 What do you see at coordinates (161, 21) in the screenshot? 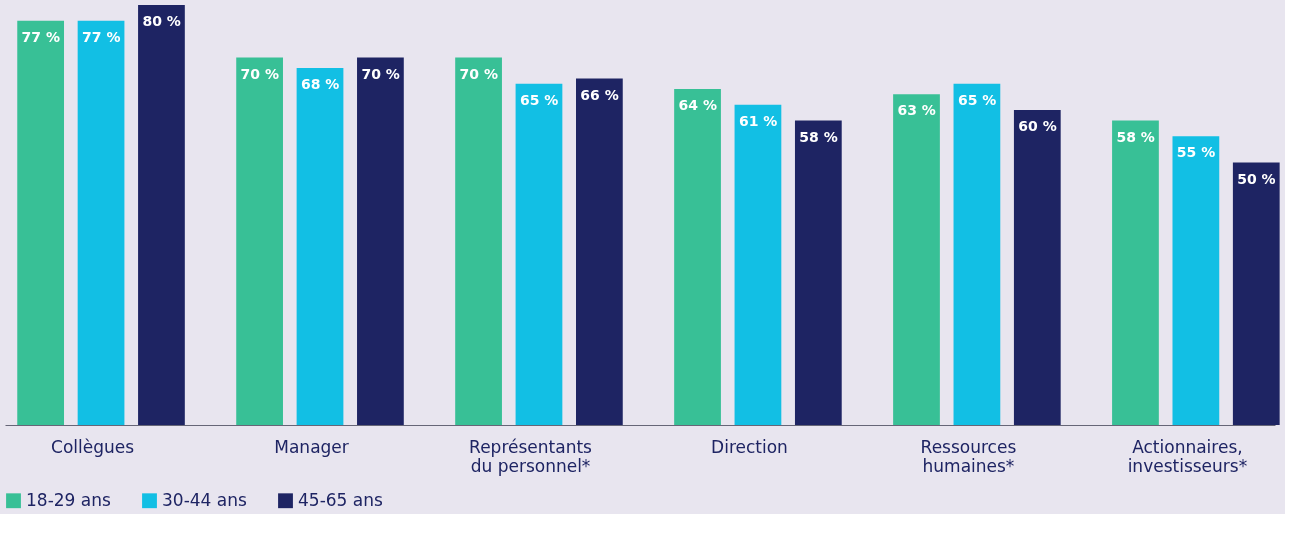
I see `data-label: 80 %` at bounding box center [161, 21].